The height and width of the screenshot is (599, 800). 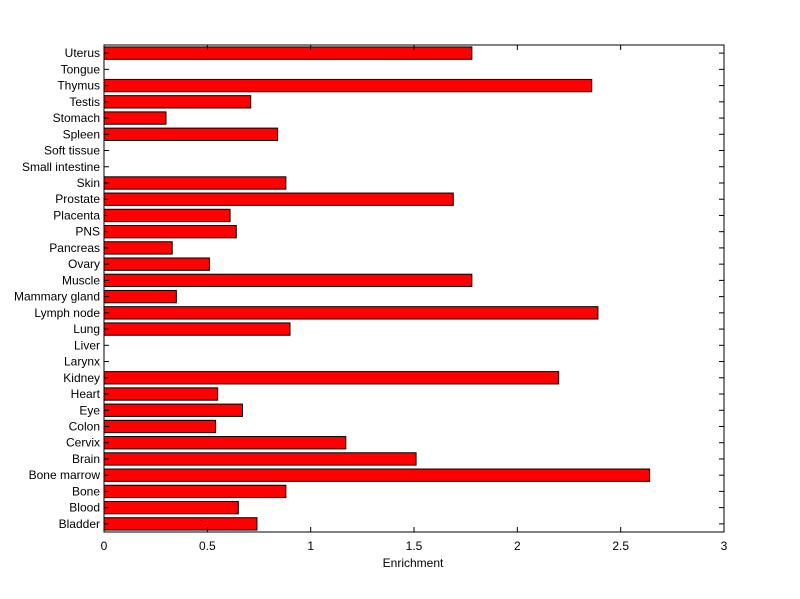 I want to click on y-tick-label-thymus: Thymus, so click(x=78, y=86).